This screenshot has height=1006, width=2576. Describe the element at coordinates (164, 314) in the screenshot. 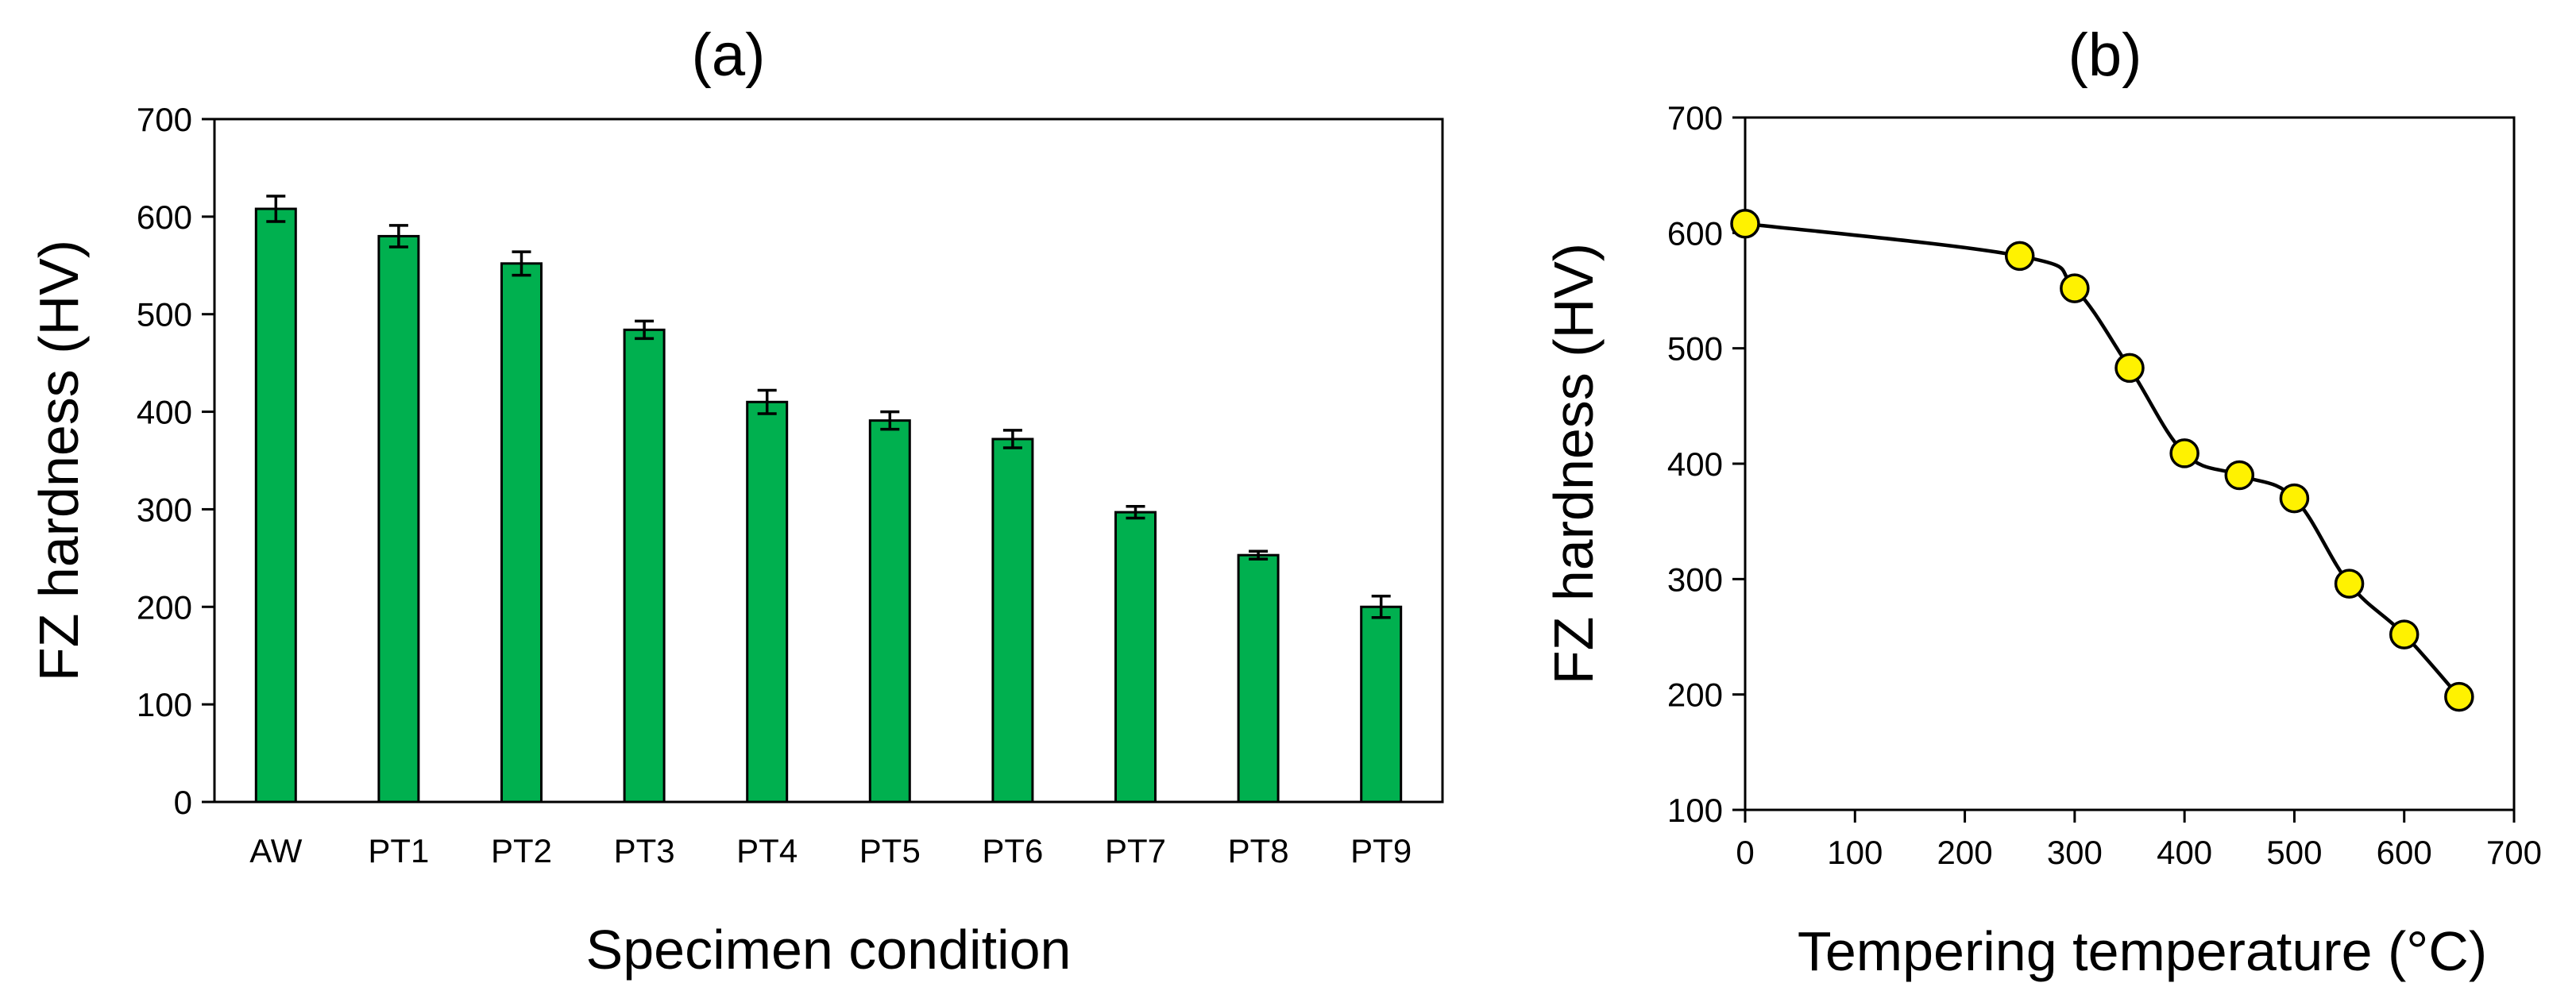

I see `panel-a-y-tick-label: 500` at that location.